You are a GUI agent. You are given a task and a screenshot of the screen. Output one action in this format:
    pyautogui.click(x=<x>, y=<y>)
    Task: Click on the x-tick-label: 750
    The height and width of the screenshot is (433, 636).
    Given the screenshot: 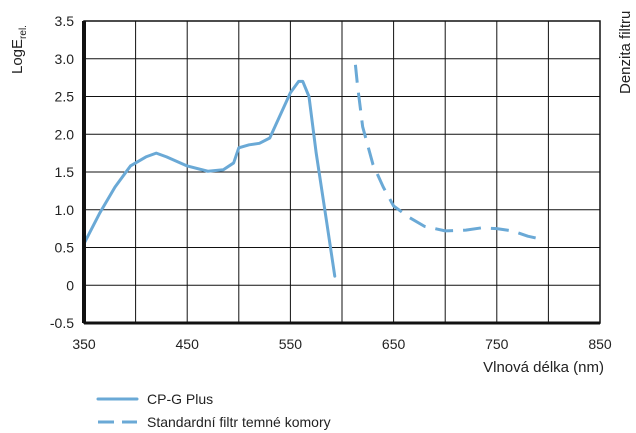 What is the action you would take?
    pyautogui.click(x=497, y=344)
    